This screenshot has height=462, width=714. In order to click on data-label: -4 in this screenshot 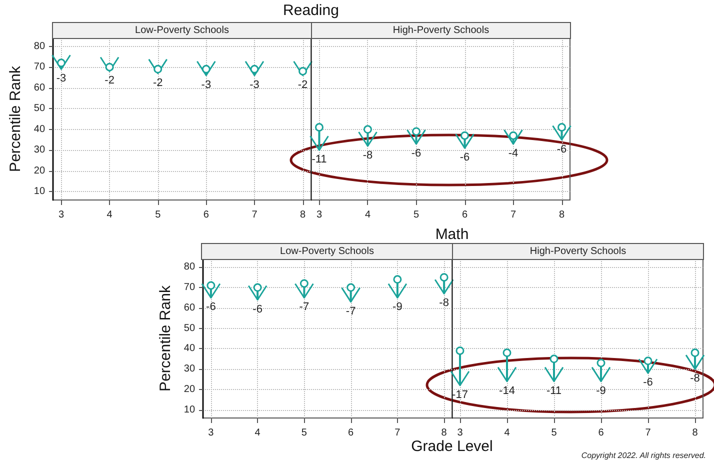, I will do `click(513, 153)`.